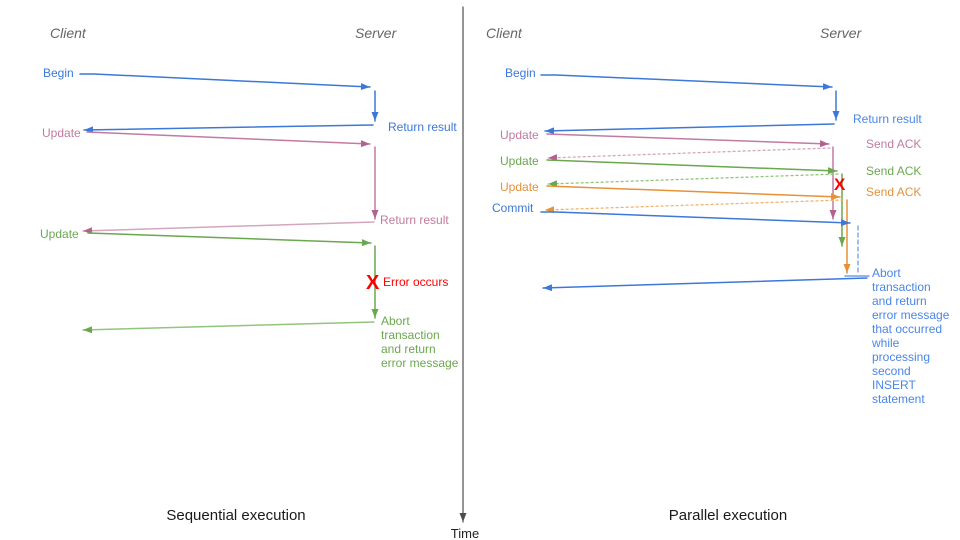 The image size is (960, 540). What do you see at coordinates (686, 82) in the screenshot?
I see `right-begin-request-arrow` at bounding box center [686, 82].